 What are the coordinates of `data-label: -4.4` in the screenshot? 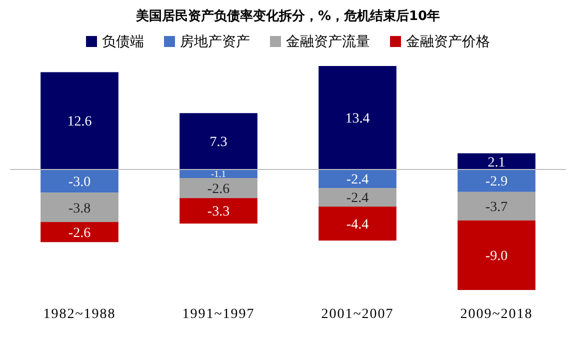 It's located at (357, 224).